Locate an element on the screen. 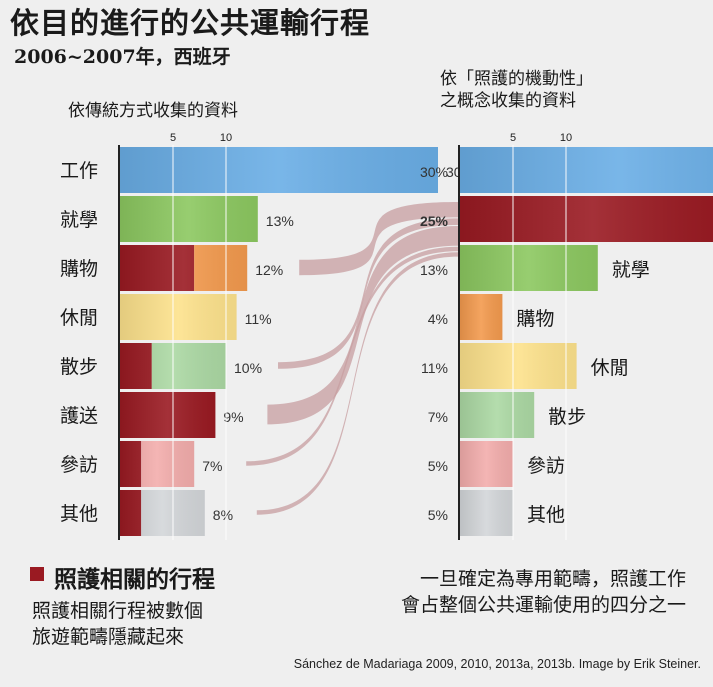 This screenshot has height=687, width=713. right-data-label: 7% is located at coordinates (438, 417).